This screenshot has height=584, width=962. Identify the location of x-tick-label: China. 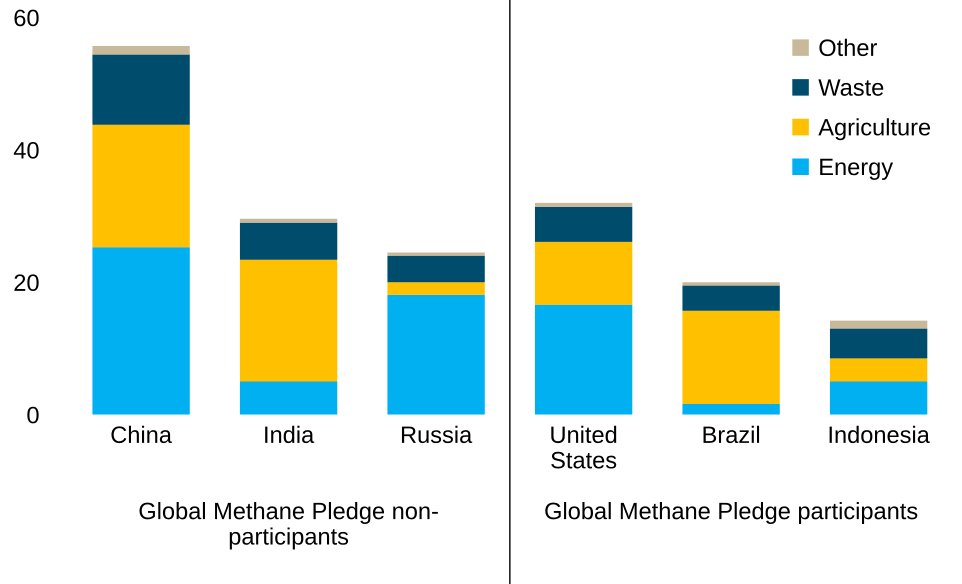
(141, 435).